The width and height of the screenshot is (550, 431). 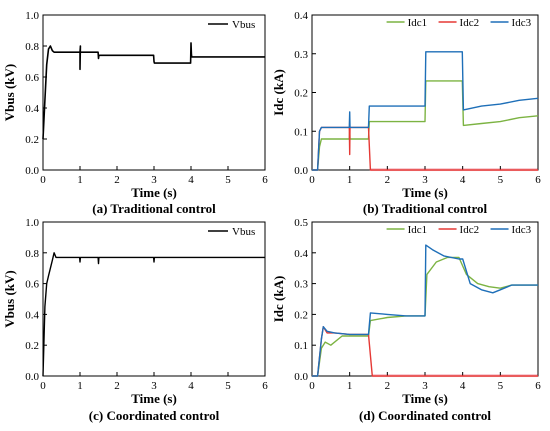 I want to click on panel-caption: (c) Coordinated control, so click(x=154, y=415).